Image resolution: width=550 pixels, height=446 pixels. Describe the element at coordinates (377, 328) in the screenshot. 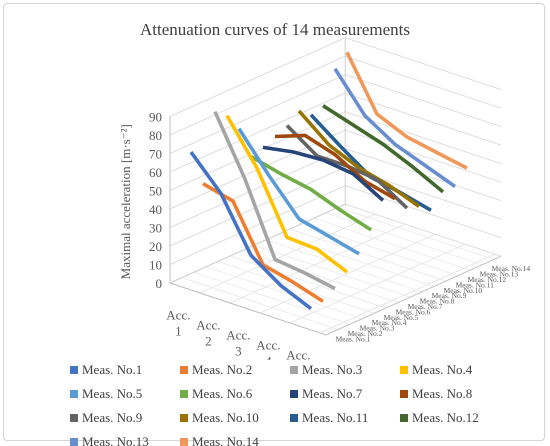

I see `depth-axis-label: Meas. No.3` at that location.